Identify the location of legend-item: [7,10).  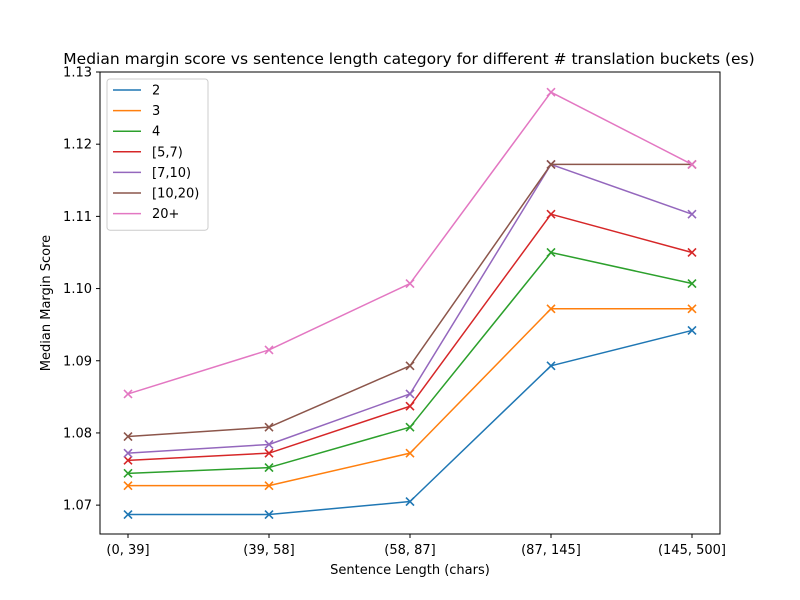
(152, 173).